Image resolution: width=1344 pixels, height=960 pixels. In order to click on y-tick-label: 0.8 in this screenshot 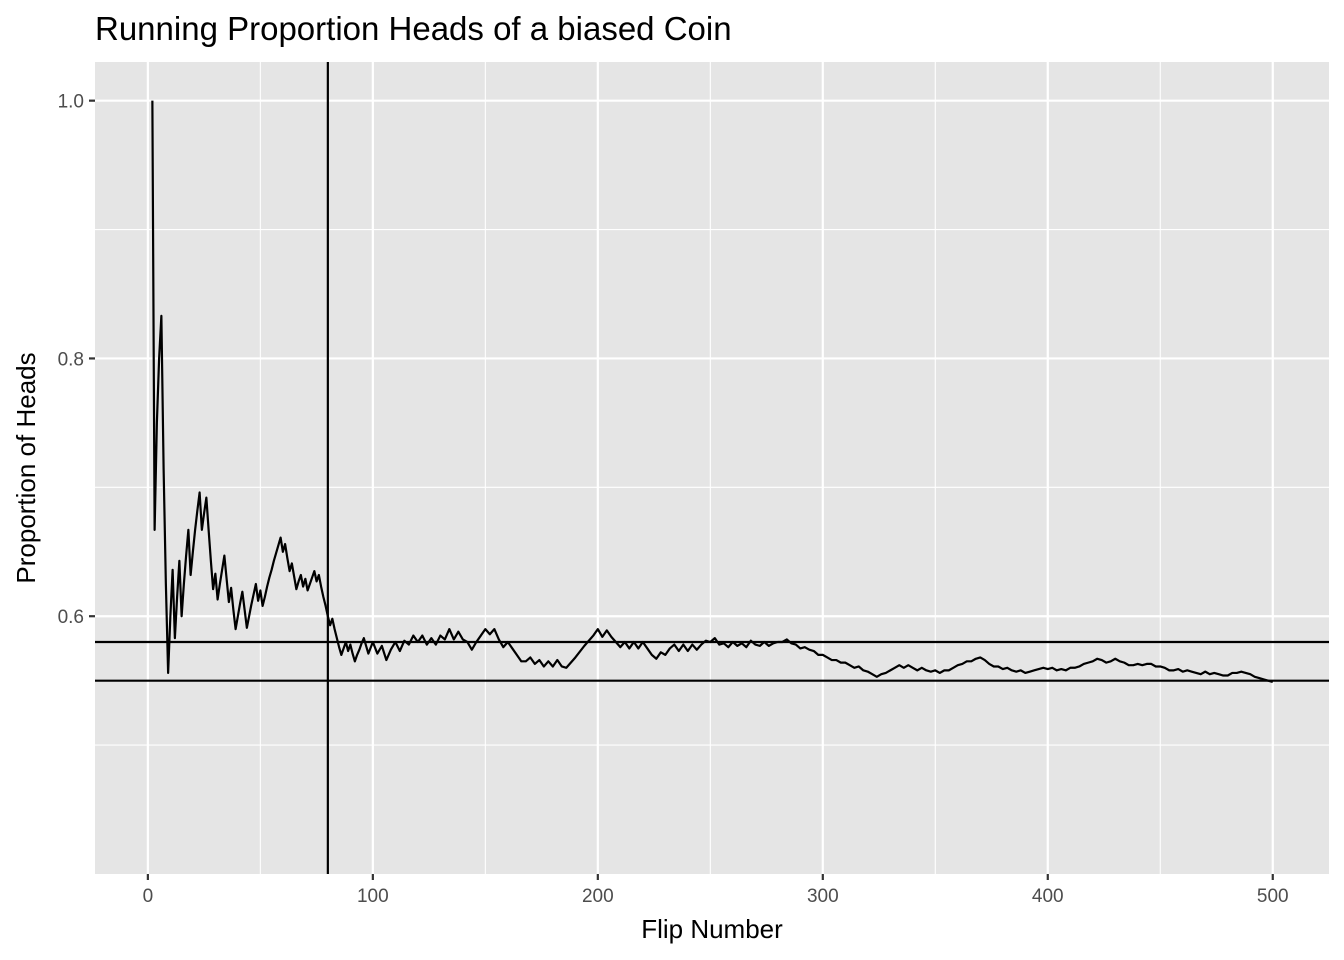, I will do `click(71, 359)`.